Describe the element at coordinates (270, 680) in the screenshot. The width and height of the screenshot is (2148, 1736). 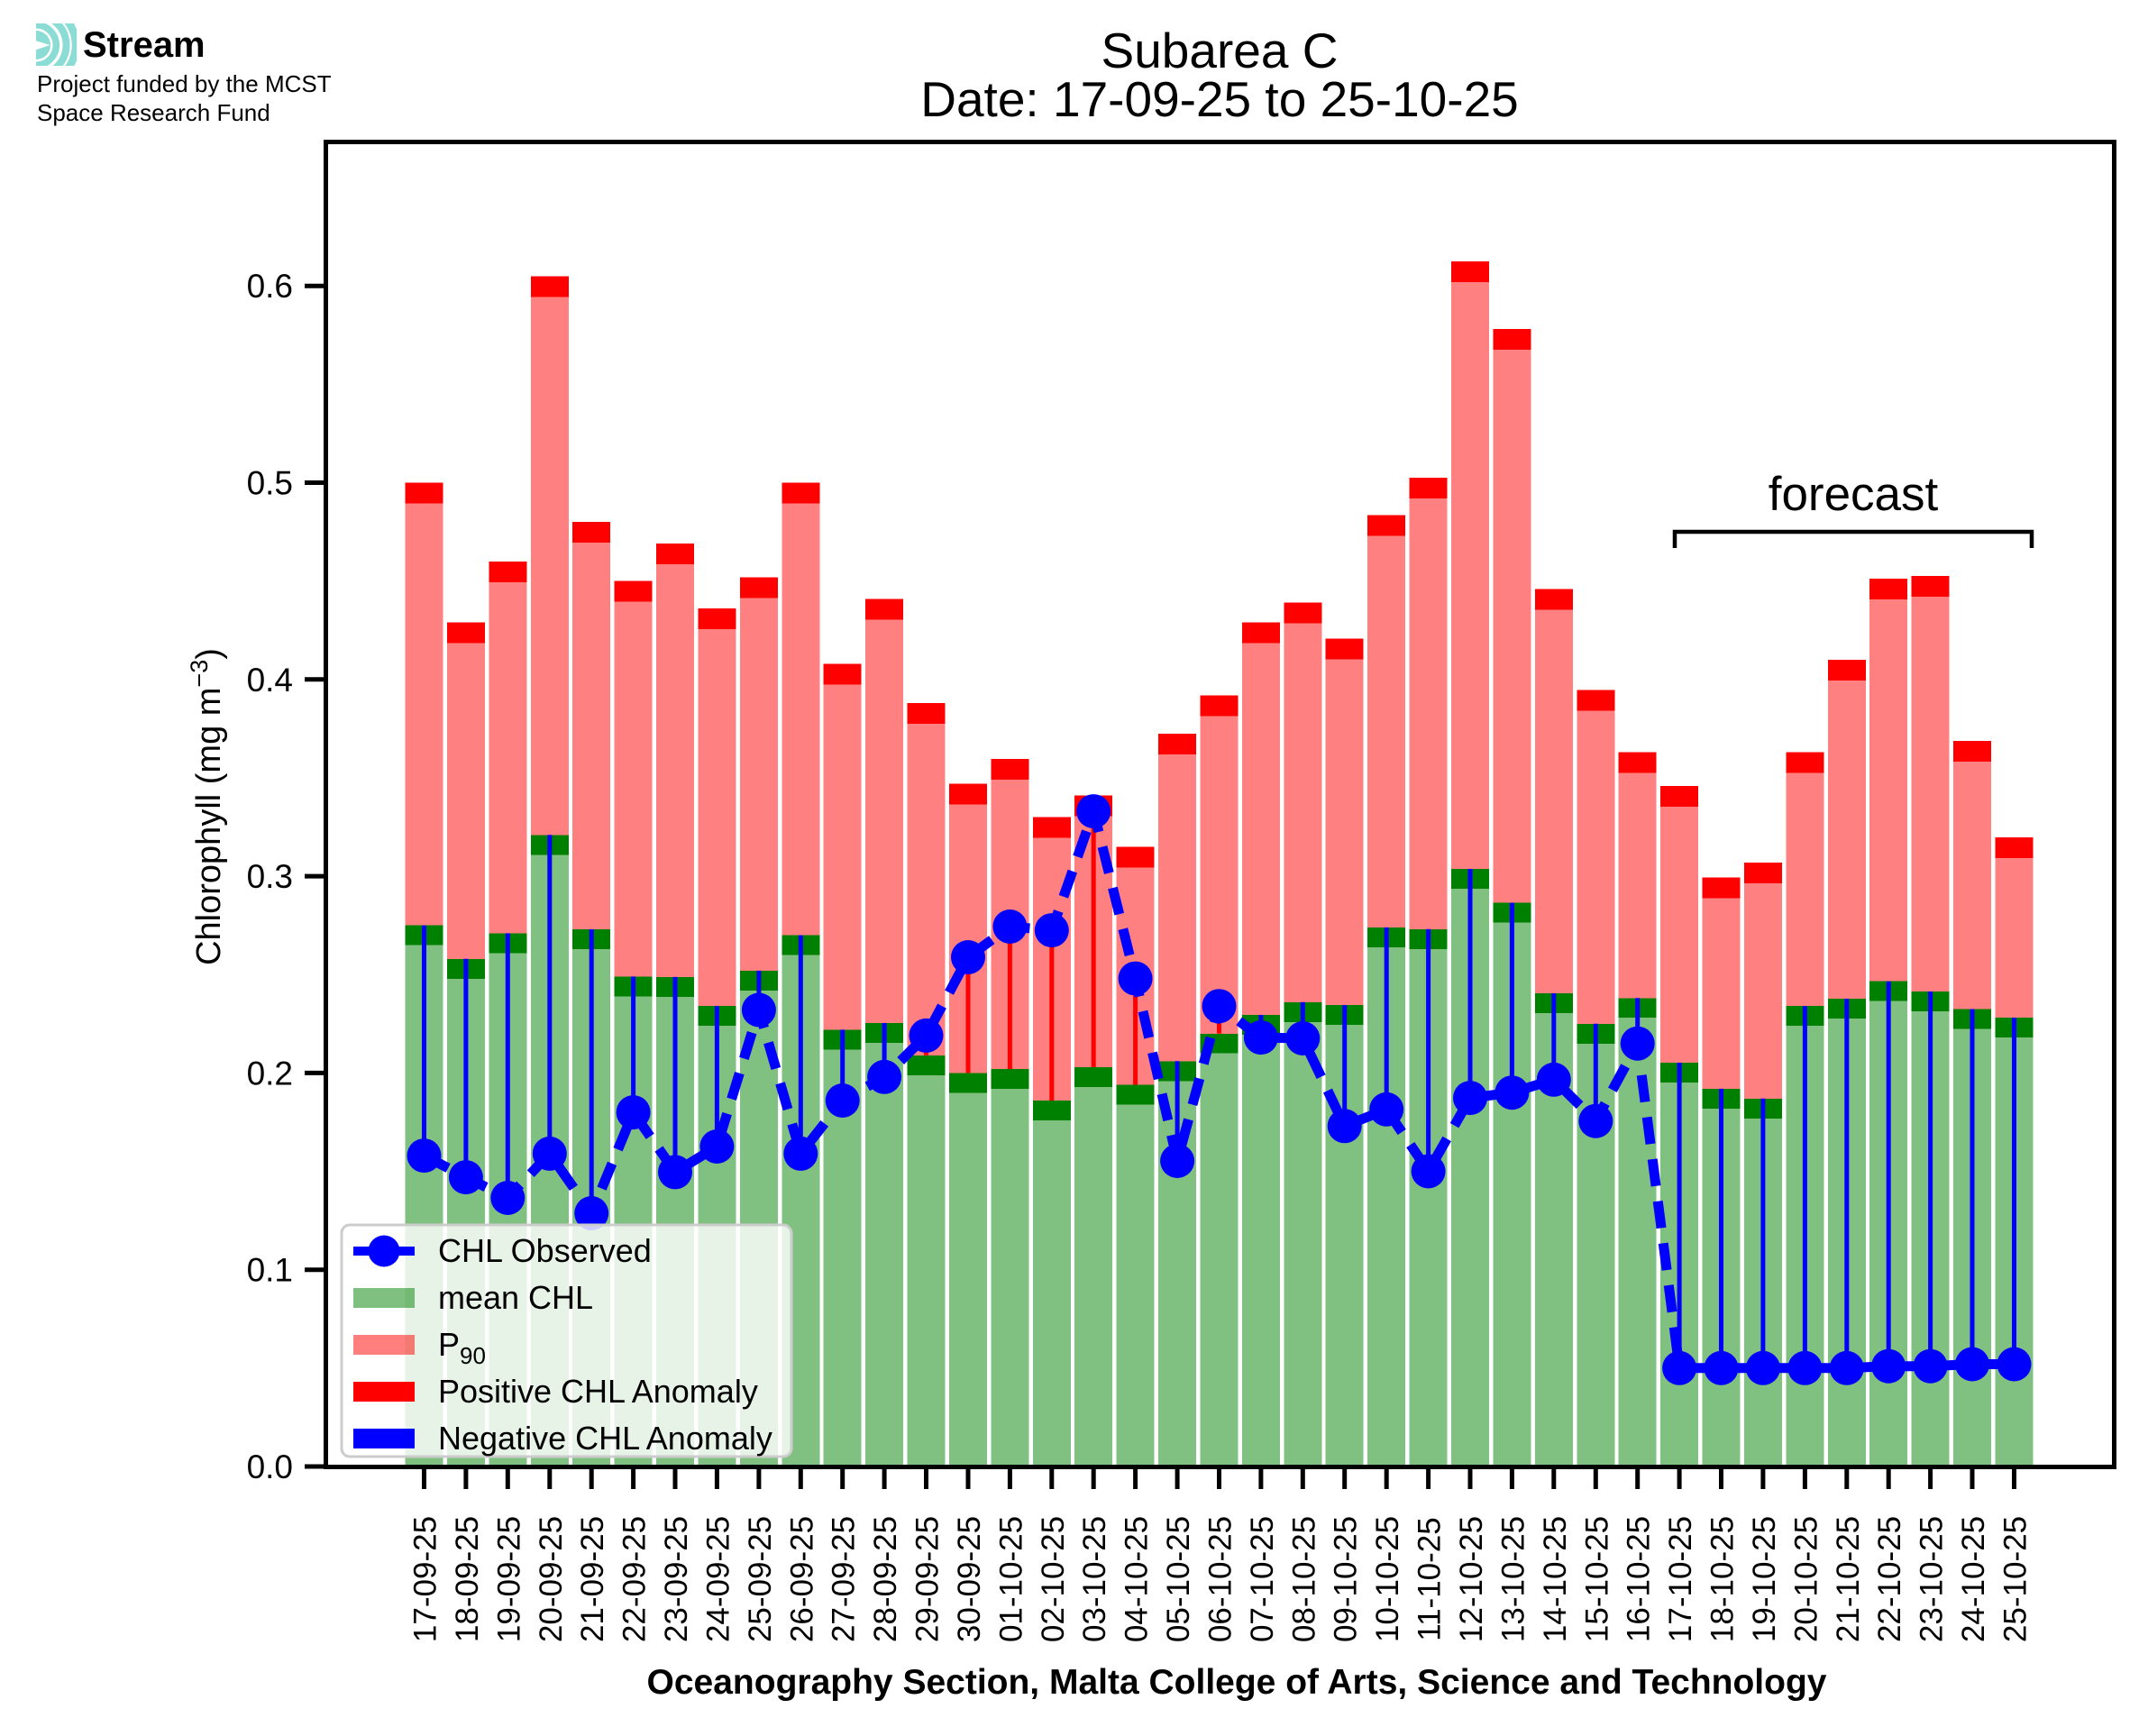
I see `svg-text: 0.4` at that location.